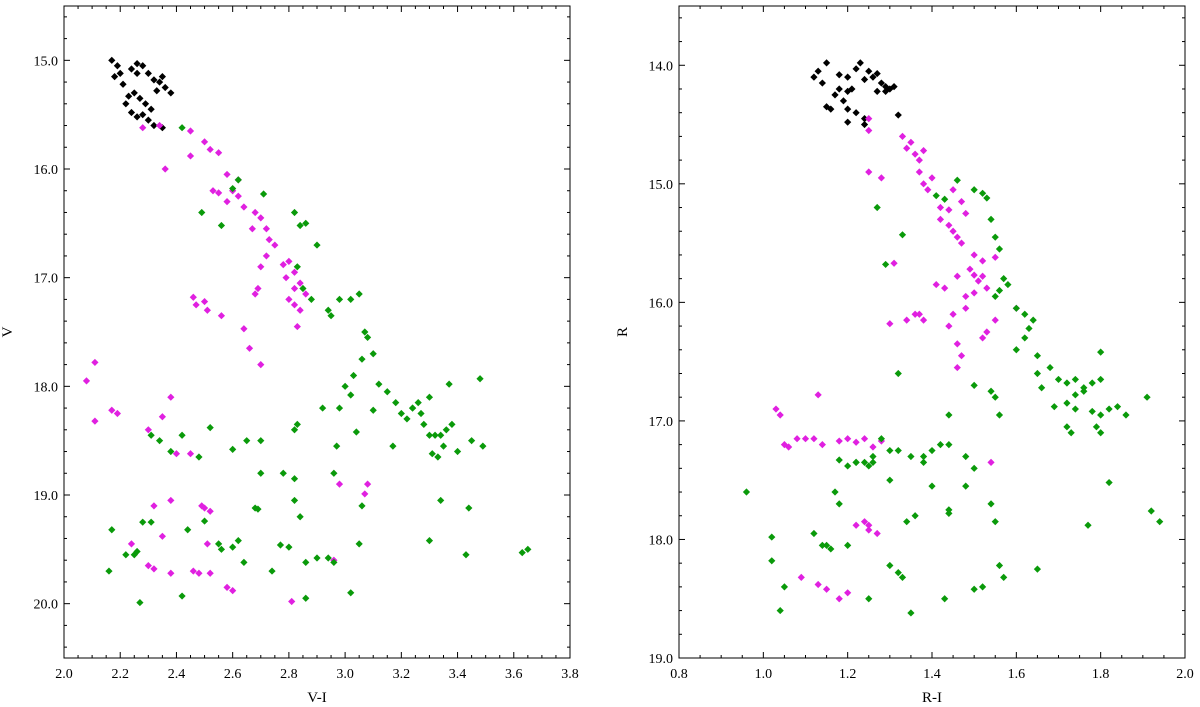 The width and height of the screenshot is (1200, 707). I want to click on x-axis-label: R-I, so click(932, 698).